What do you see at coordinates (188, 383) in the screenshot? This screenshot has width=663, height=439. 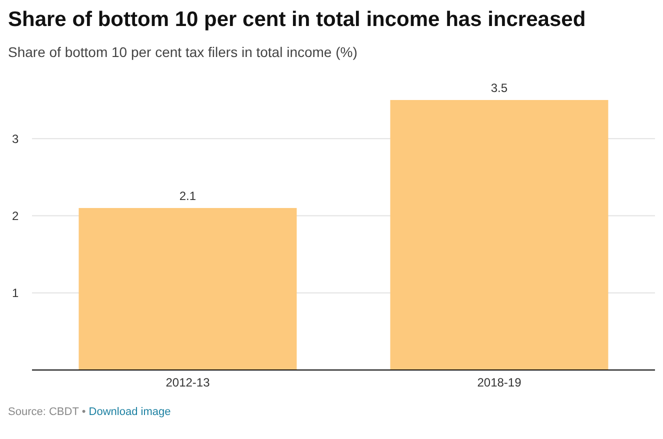 I see `x-tick-label: 2012-13` at bounding box center [188, 383].